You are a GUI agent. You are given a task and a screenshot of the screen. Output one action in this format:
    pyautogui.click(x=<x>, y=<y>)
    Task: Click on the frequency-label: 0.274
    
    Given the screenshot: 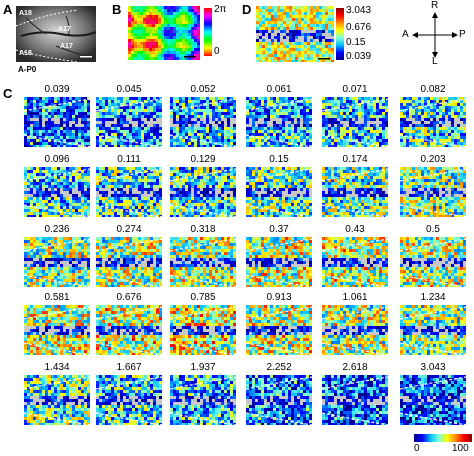 What is the action you would take?
    pyautogui.click(x=129, y=229)
    